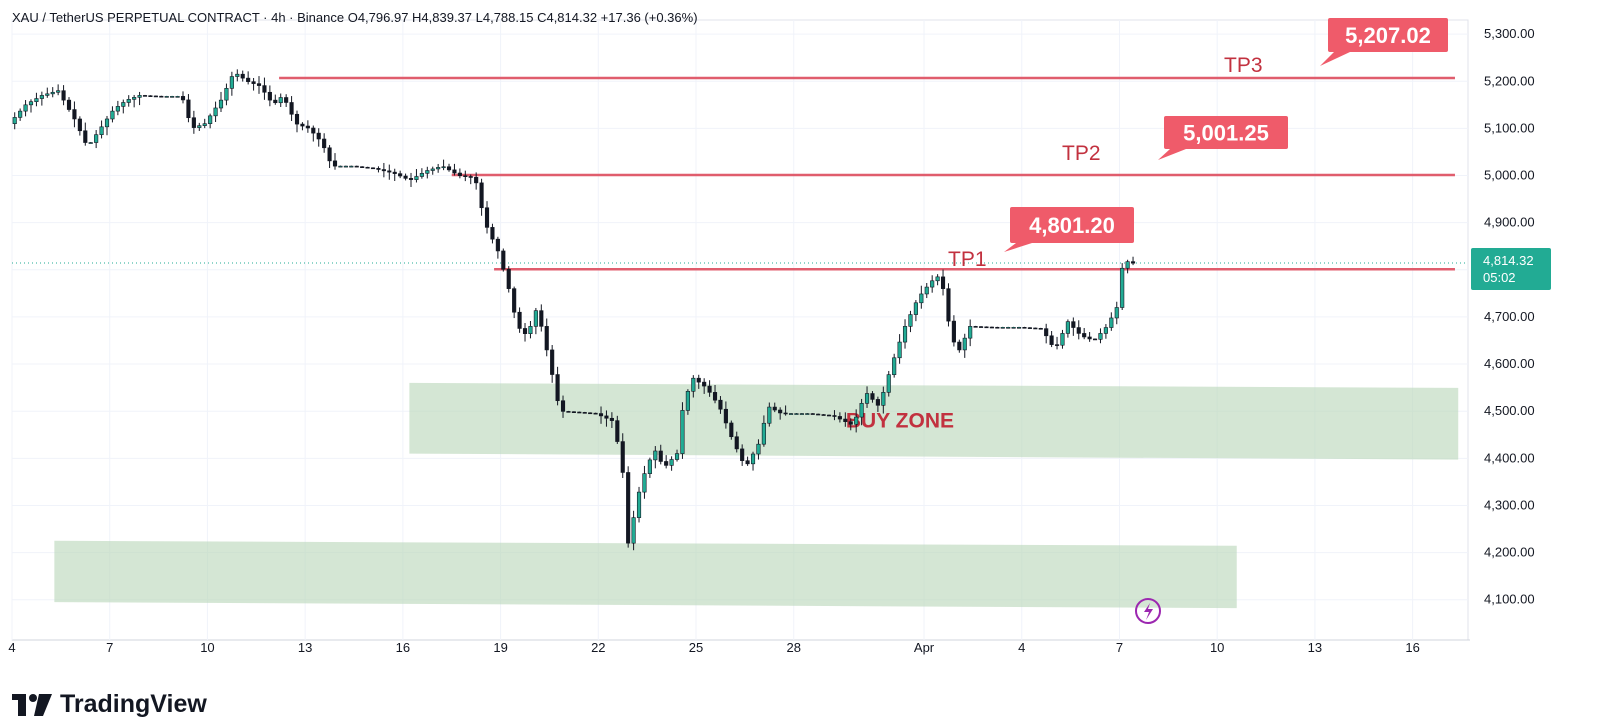  What do you see at coordinates (1148, 611) in the screenshot?
I see `flash-icon` at bounding box center [1148, 611].